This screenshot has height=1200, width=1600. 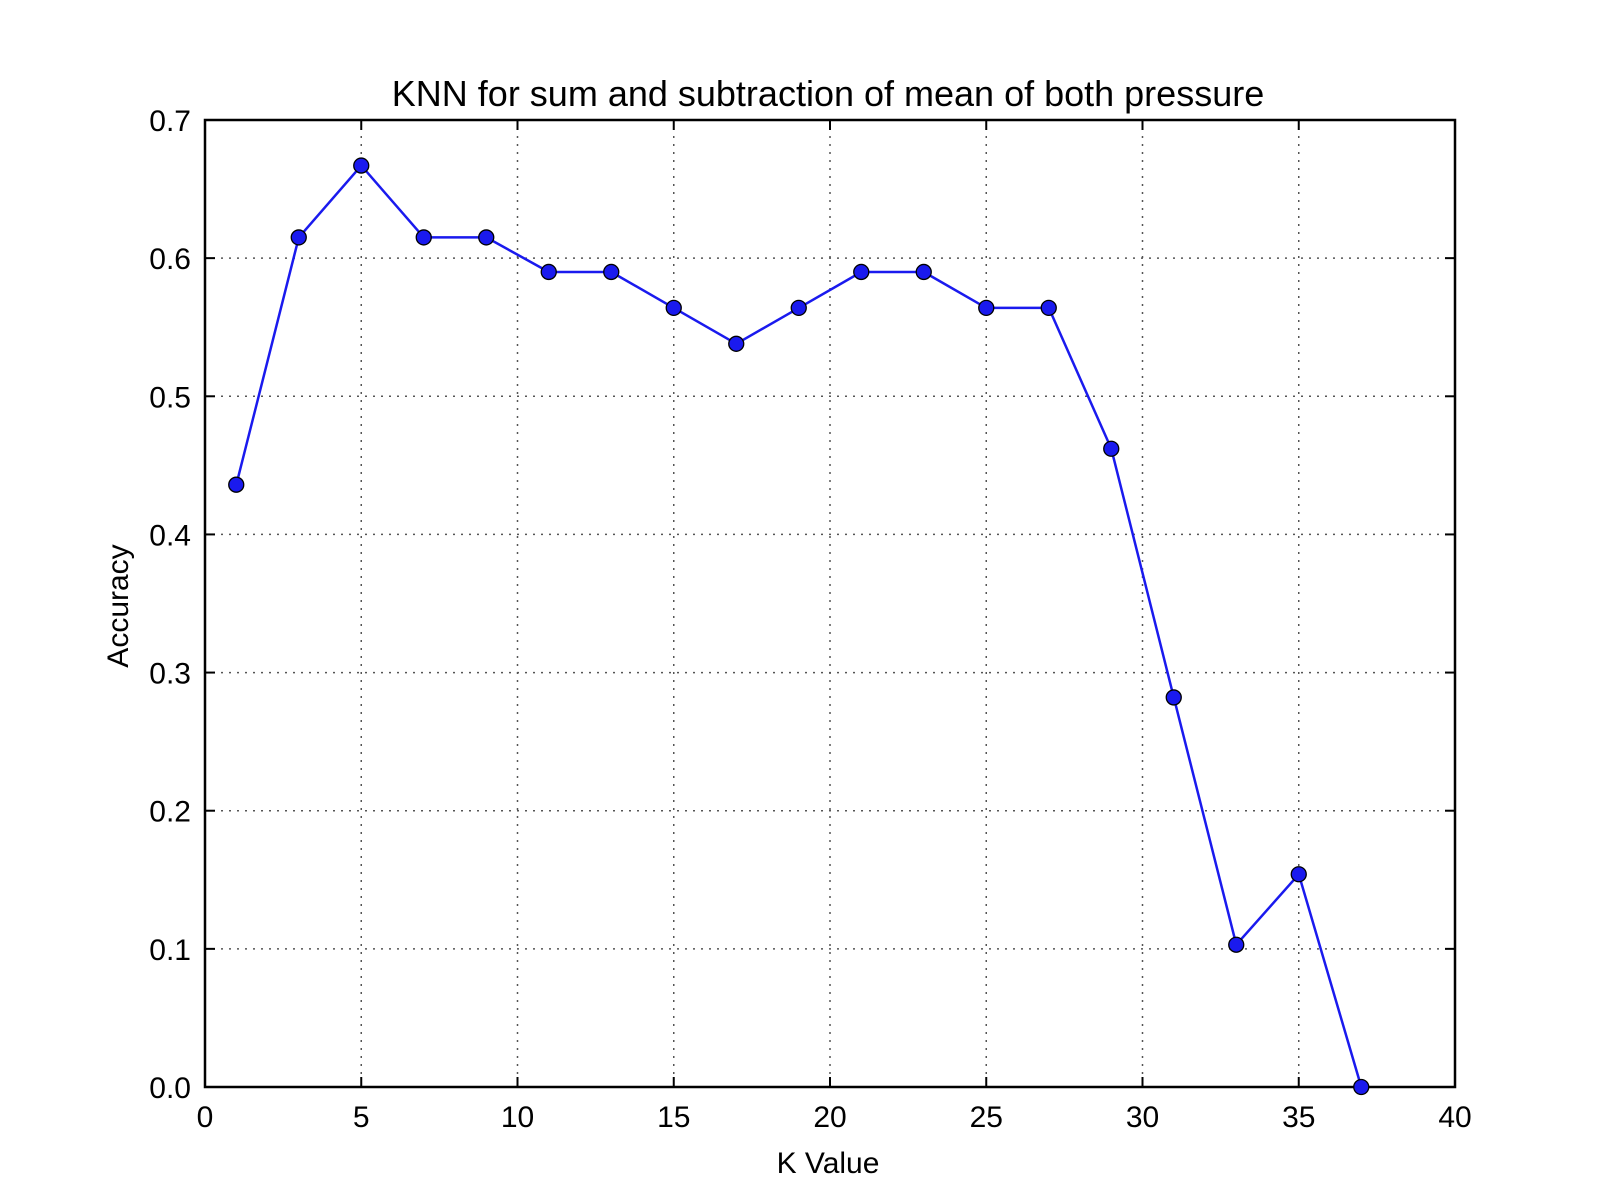 I want to click on y-tick-label: 0.3, so click(x=170, y=674).